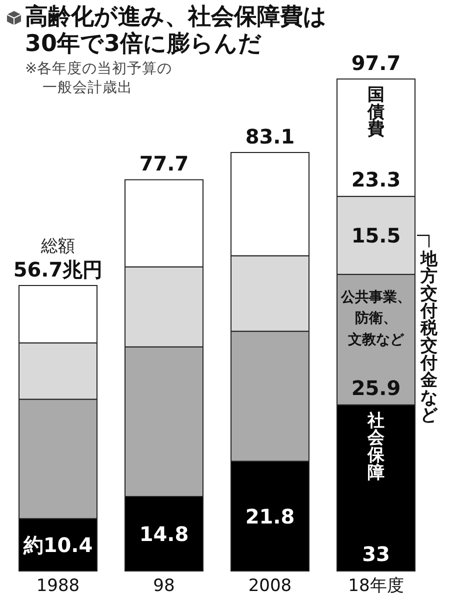 Image resolution: width=459 pixels, height=604 pixels. I want to click on x-tick-label: 18年度, so click(376, 586).